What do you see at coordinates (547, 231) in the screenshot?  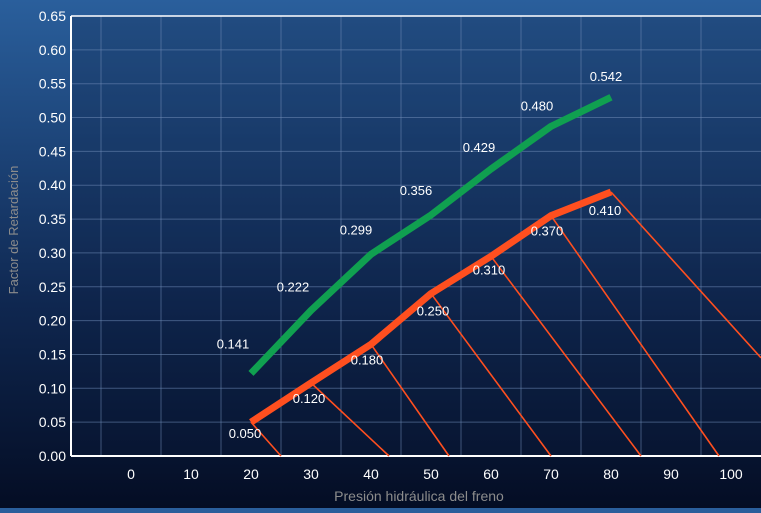 I see `data-label: 0.370` at bounding box center [547, 231].